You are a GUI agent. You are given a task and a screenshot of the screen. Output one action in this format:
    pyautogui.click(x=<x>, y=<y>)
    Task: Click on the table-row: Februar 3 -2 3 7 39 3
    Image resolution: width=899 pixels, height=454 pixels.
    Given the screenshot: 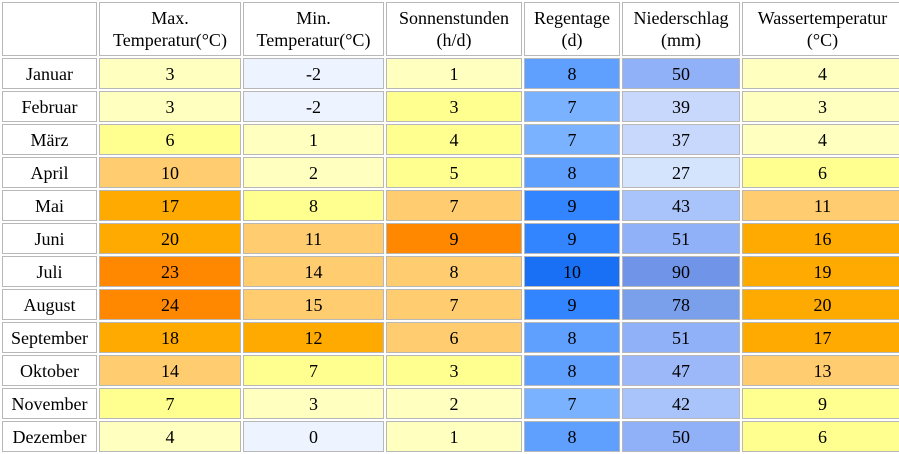 What is the action you would take?
    pyautogui.click(x=450, y=106)
    